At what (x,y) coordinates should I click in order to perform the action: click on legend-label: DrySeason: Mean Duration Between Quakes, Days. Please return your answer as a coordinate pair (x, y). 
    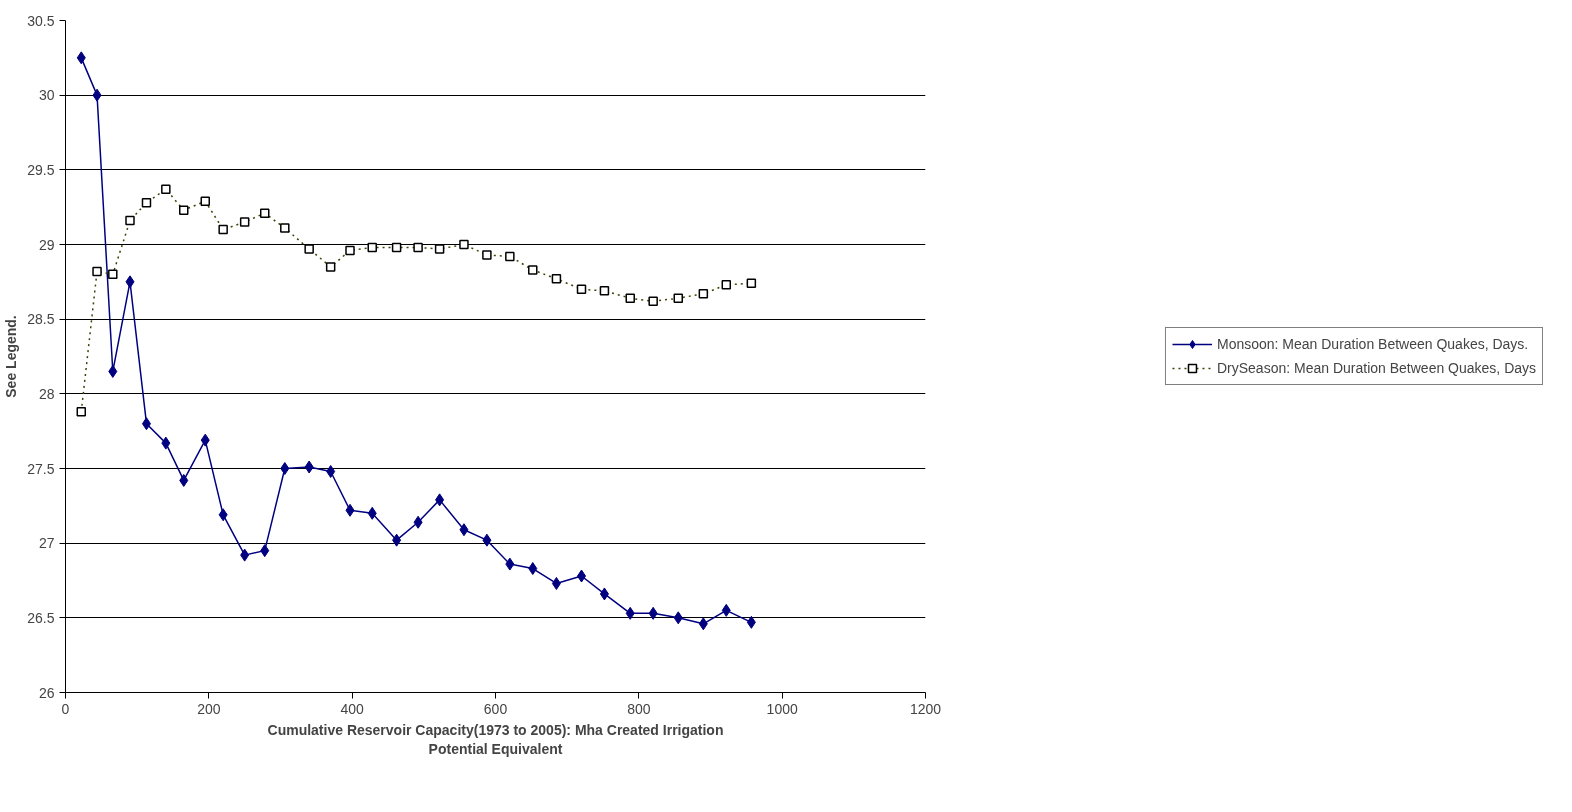
    Looking at the image, I should click on (1376, 368).